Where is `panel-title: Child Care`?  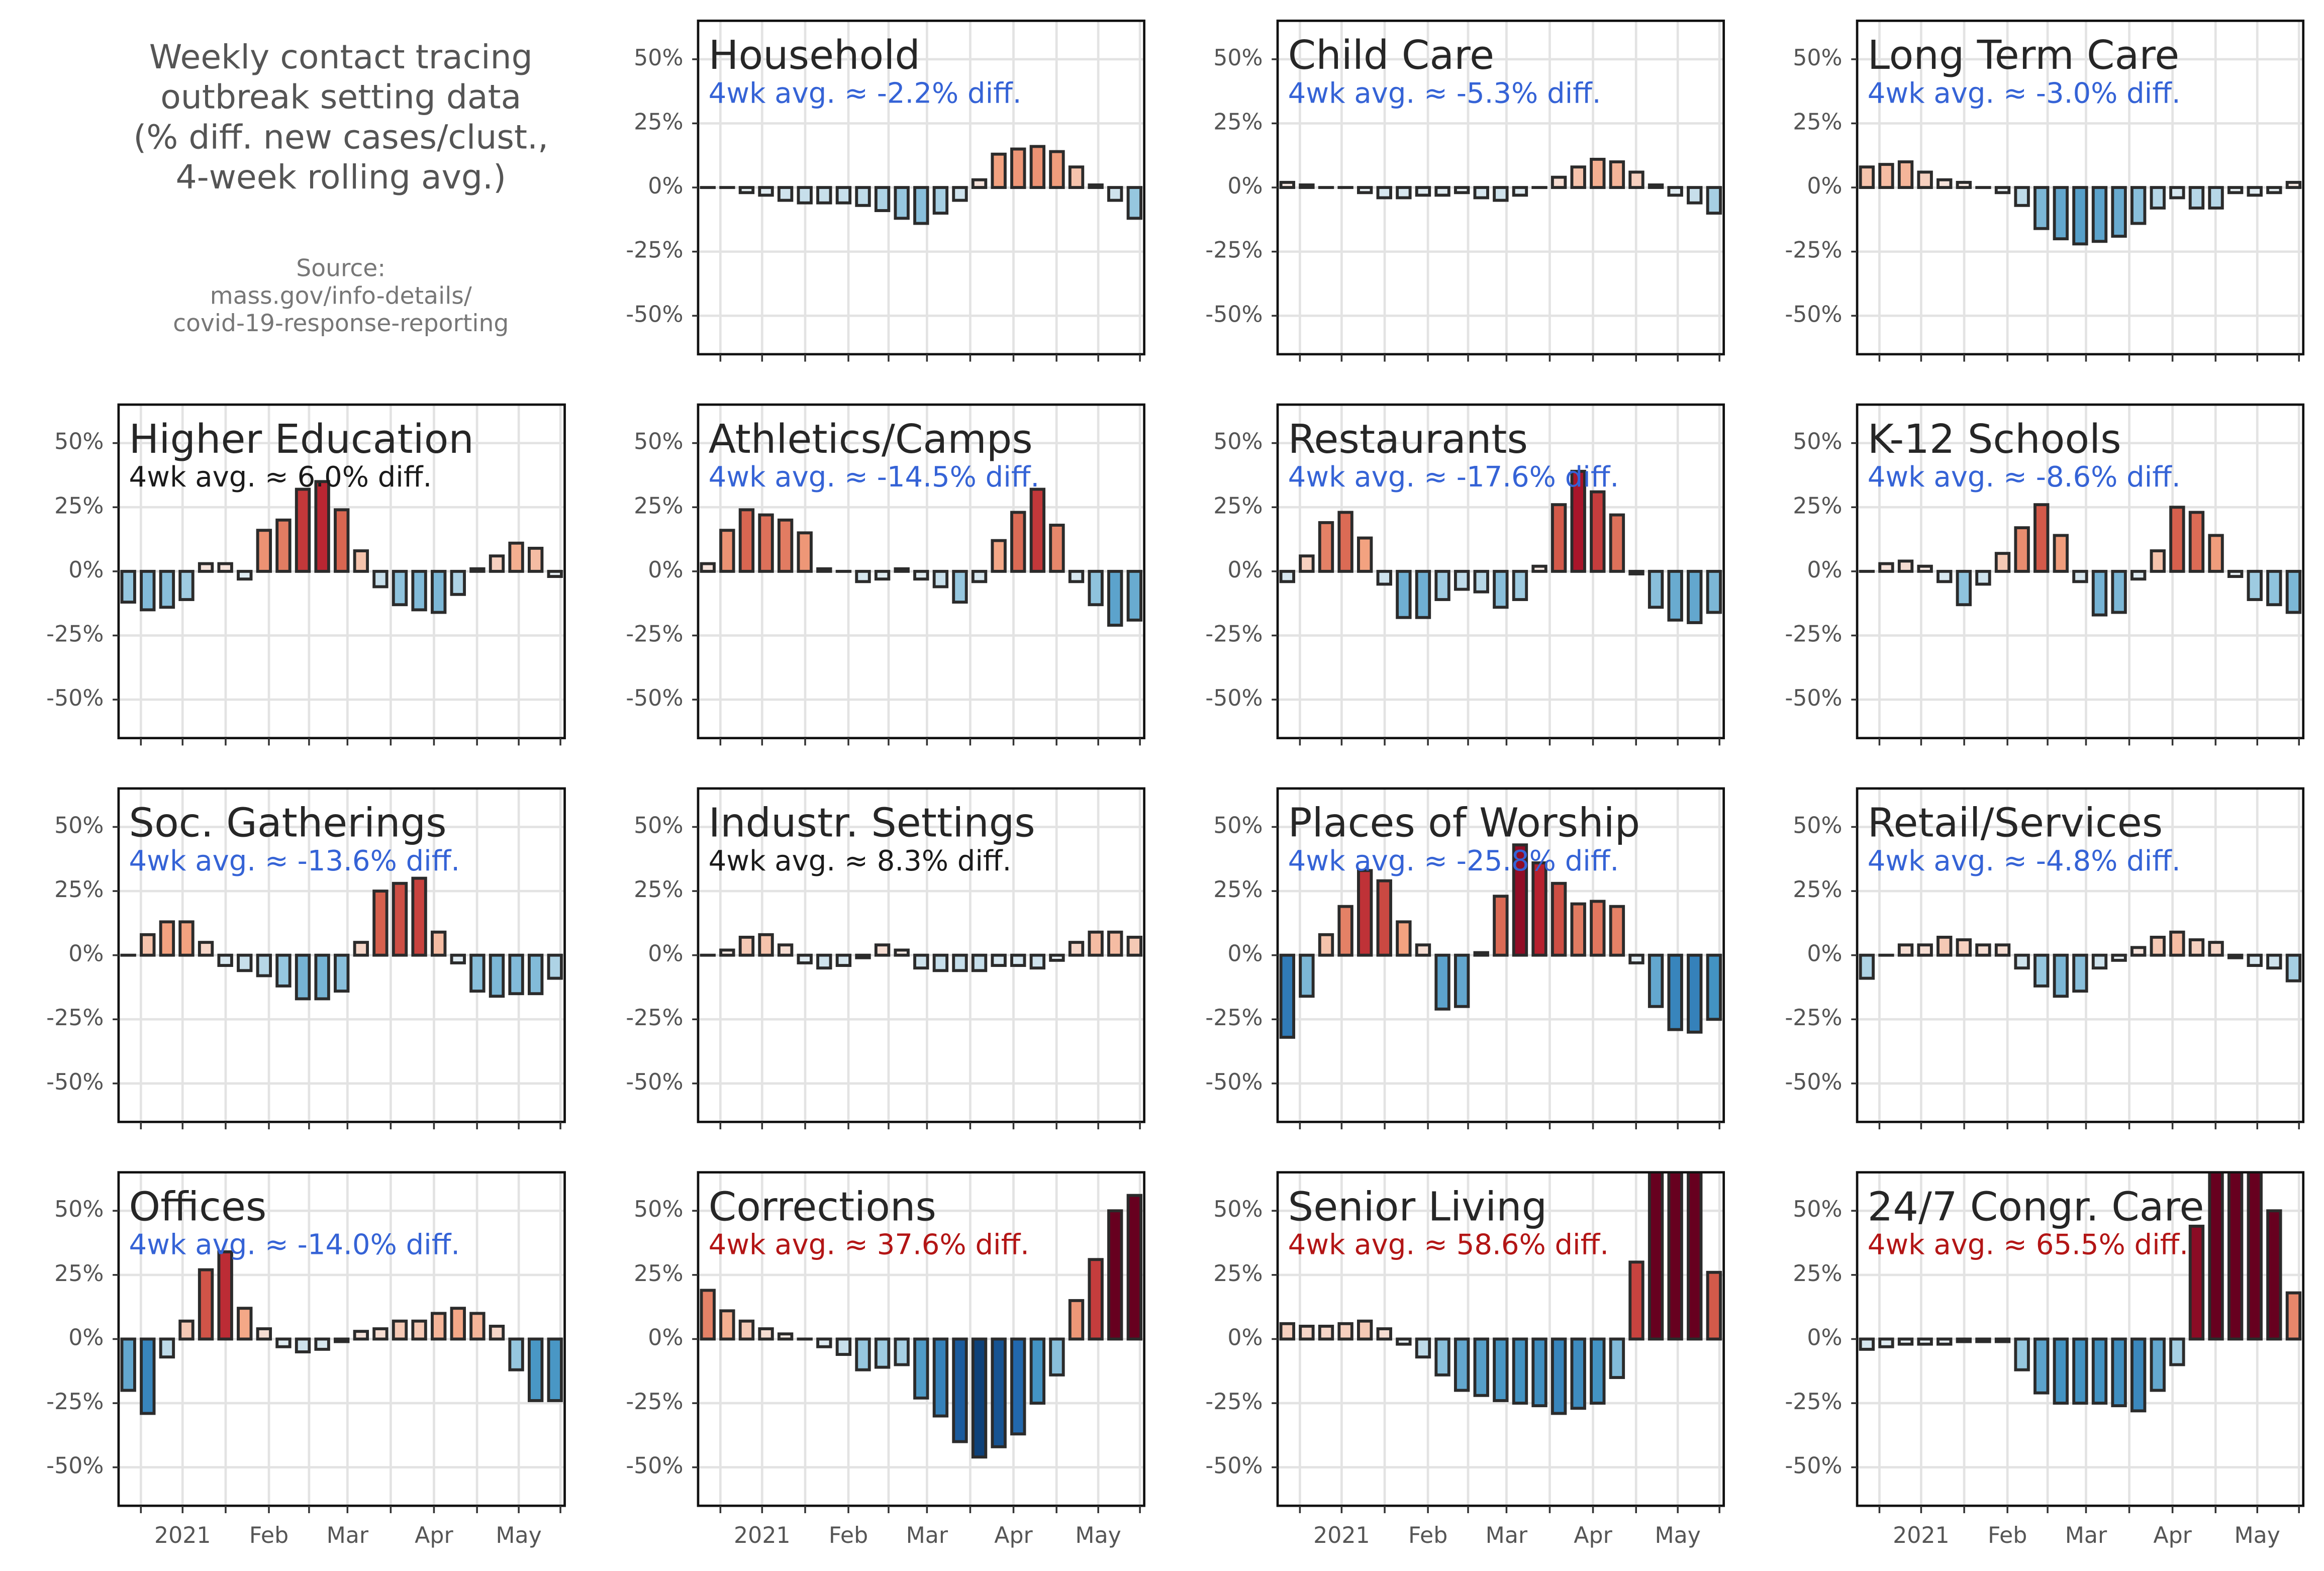
panel-title: Child Care is located at coordinates (1391, 55).